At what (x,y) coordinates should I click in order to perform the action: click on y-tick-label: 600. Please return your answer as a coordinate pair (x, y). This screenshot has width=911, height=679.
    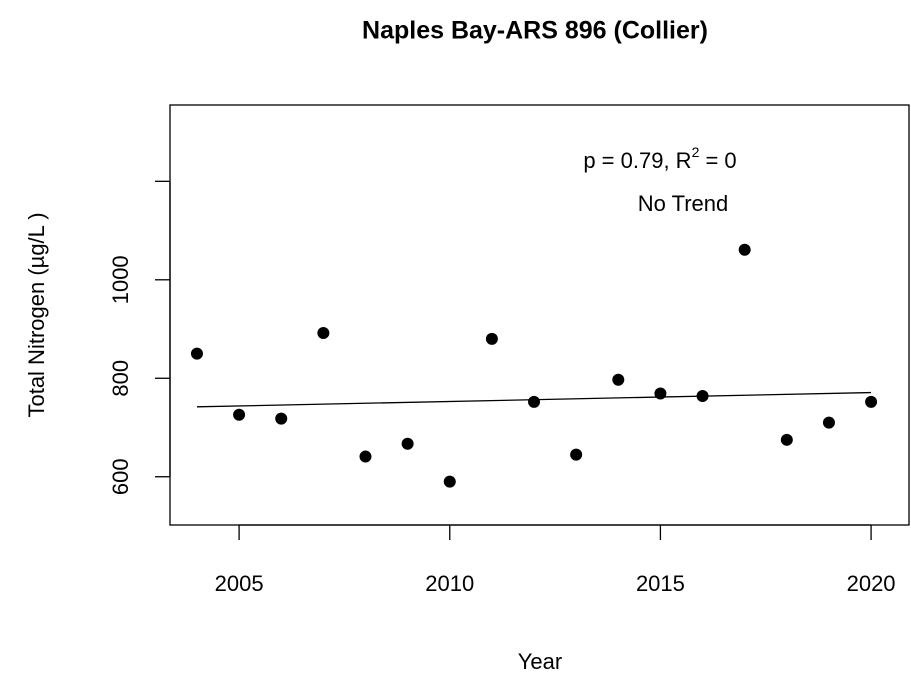
    Looking at the image, I should click on (120, 476).